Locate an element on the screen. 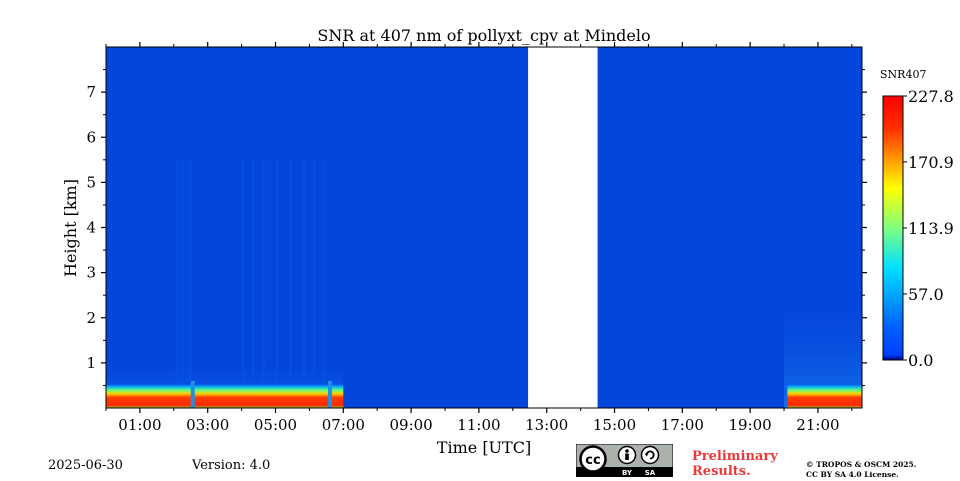 This screenshot has height=481, width=960. y-tick-label: 4 is located at coordinates (91, 228).